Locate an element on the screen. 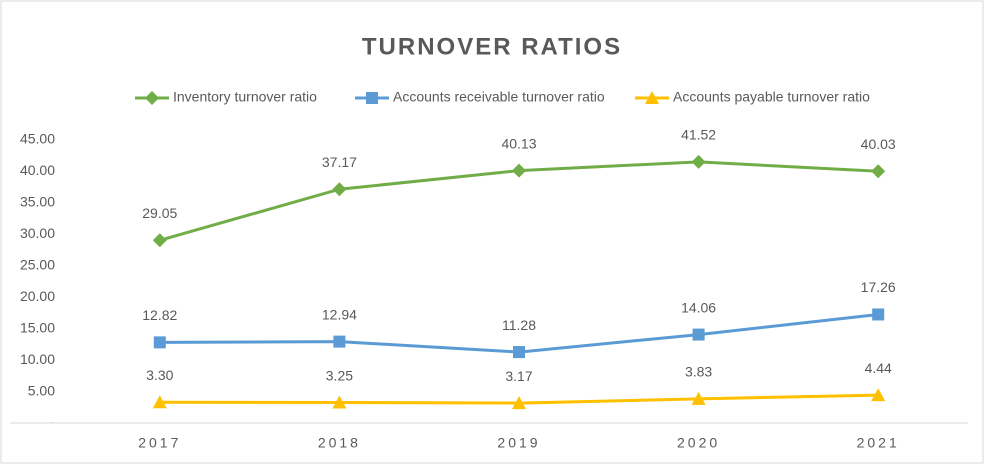 The image size is (985, 465). data-label: 3.25 is located at coordinates (339, 375).